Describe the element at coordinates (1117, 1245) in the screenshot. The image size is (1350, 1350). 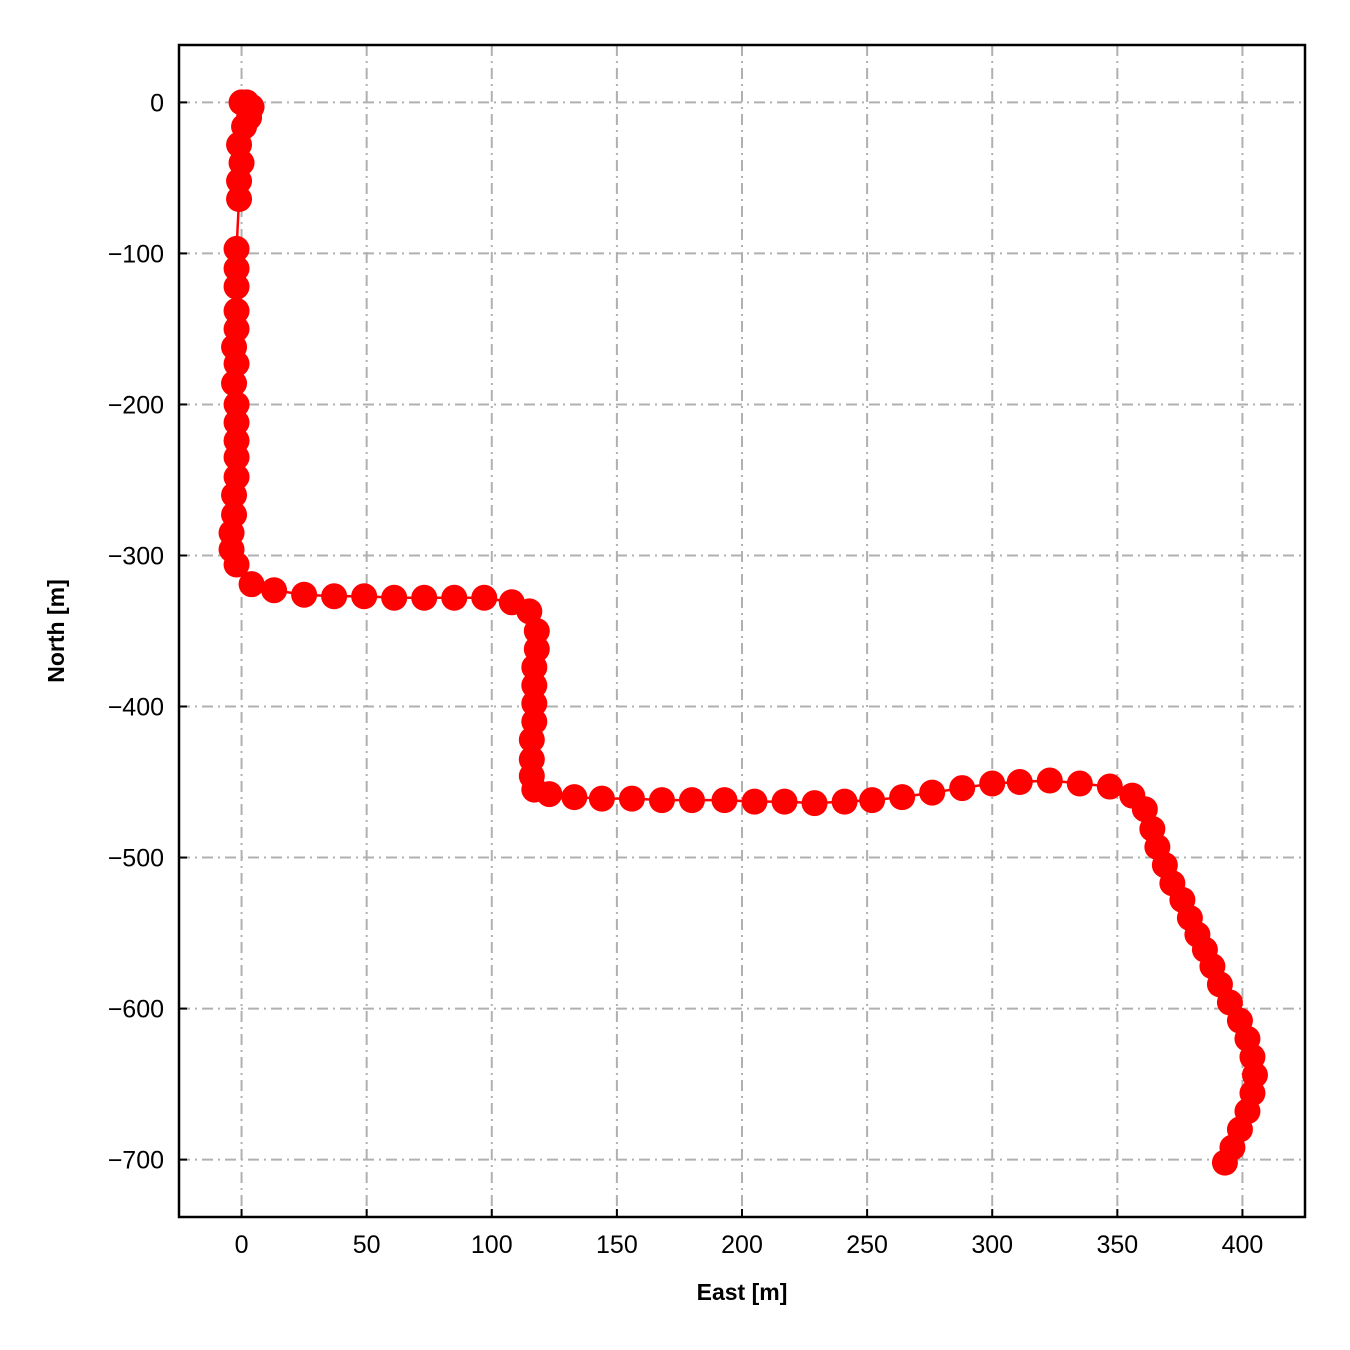
I see `x-tick-label: 350` at that location.